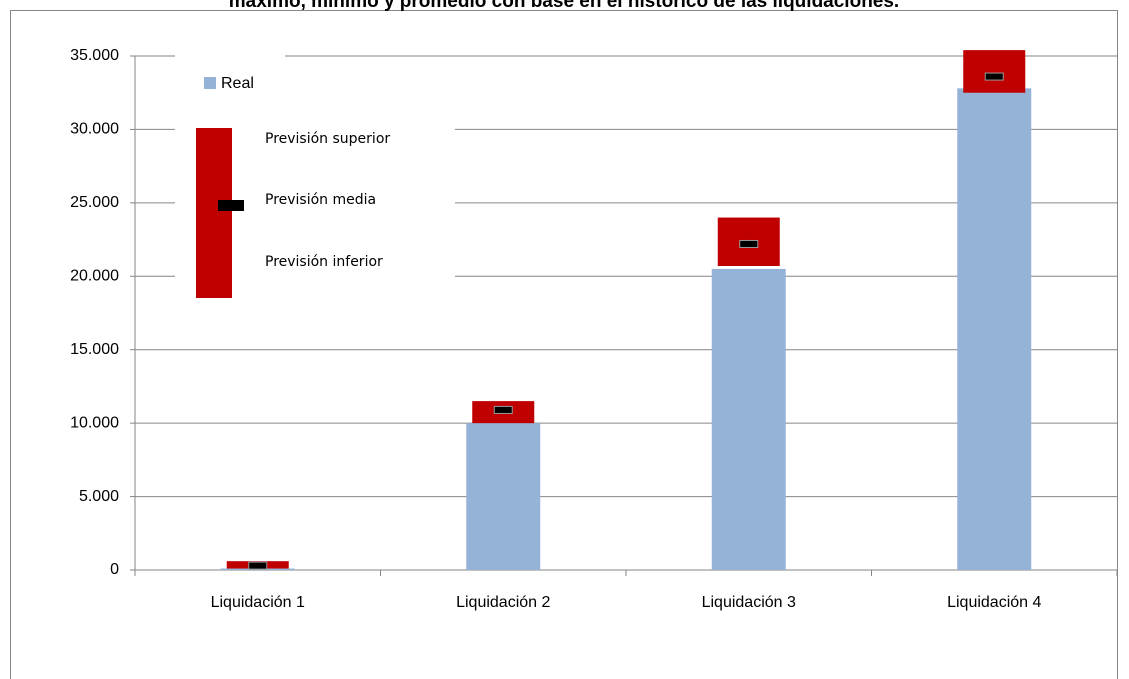 This screenshot has width=1129, height=679. Describe the element at coordinates (327, 139) in the screenshot. I see `legend-label: Previsión superior` at that location.